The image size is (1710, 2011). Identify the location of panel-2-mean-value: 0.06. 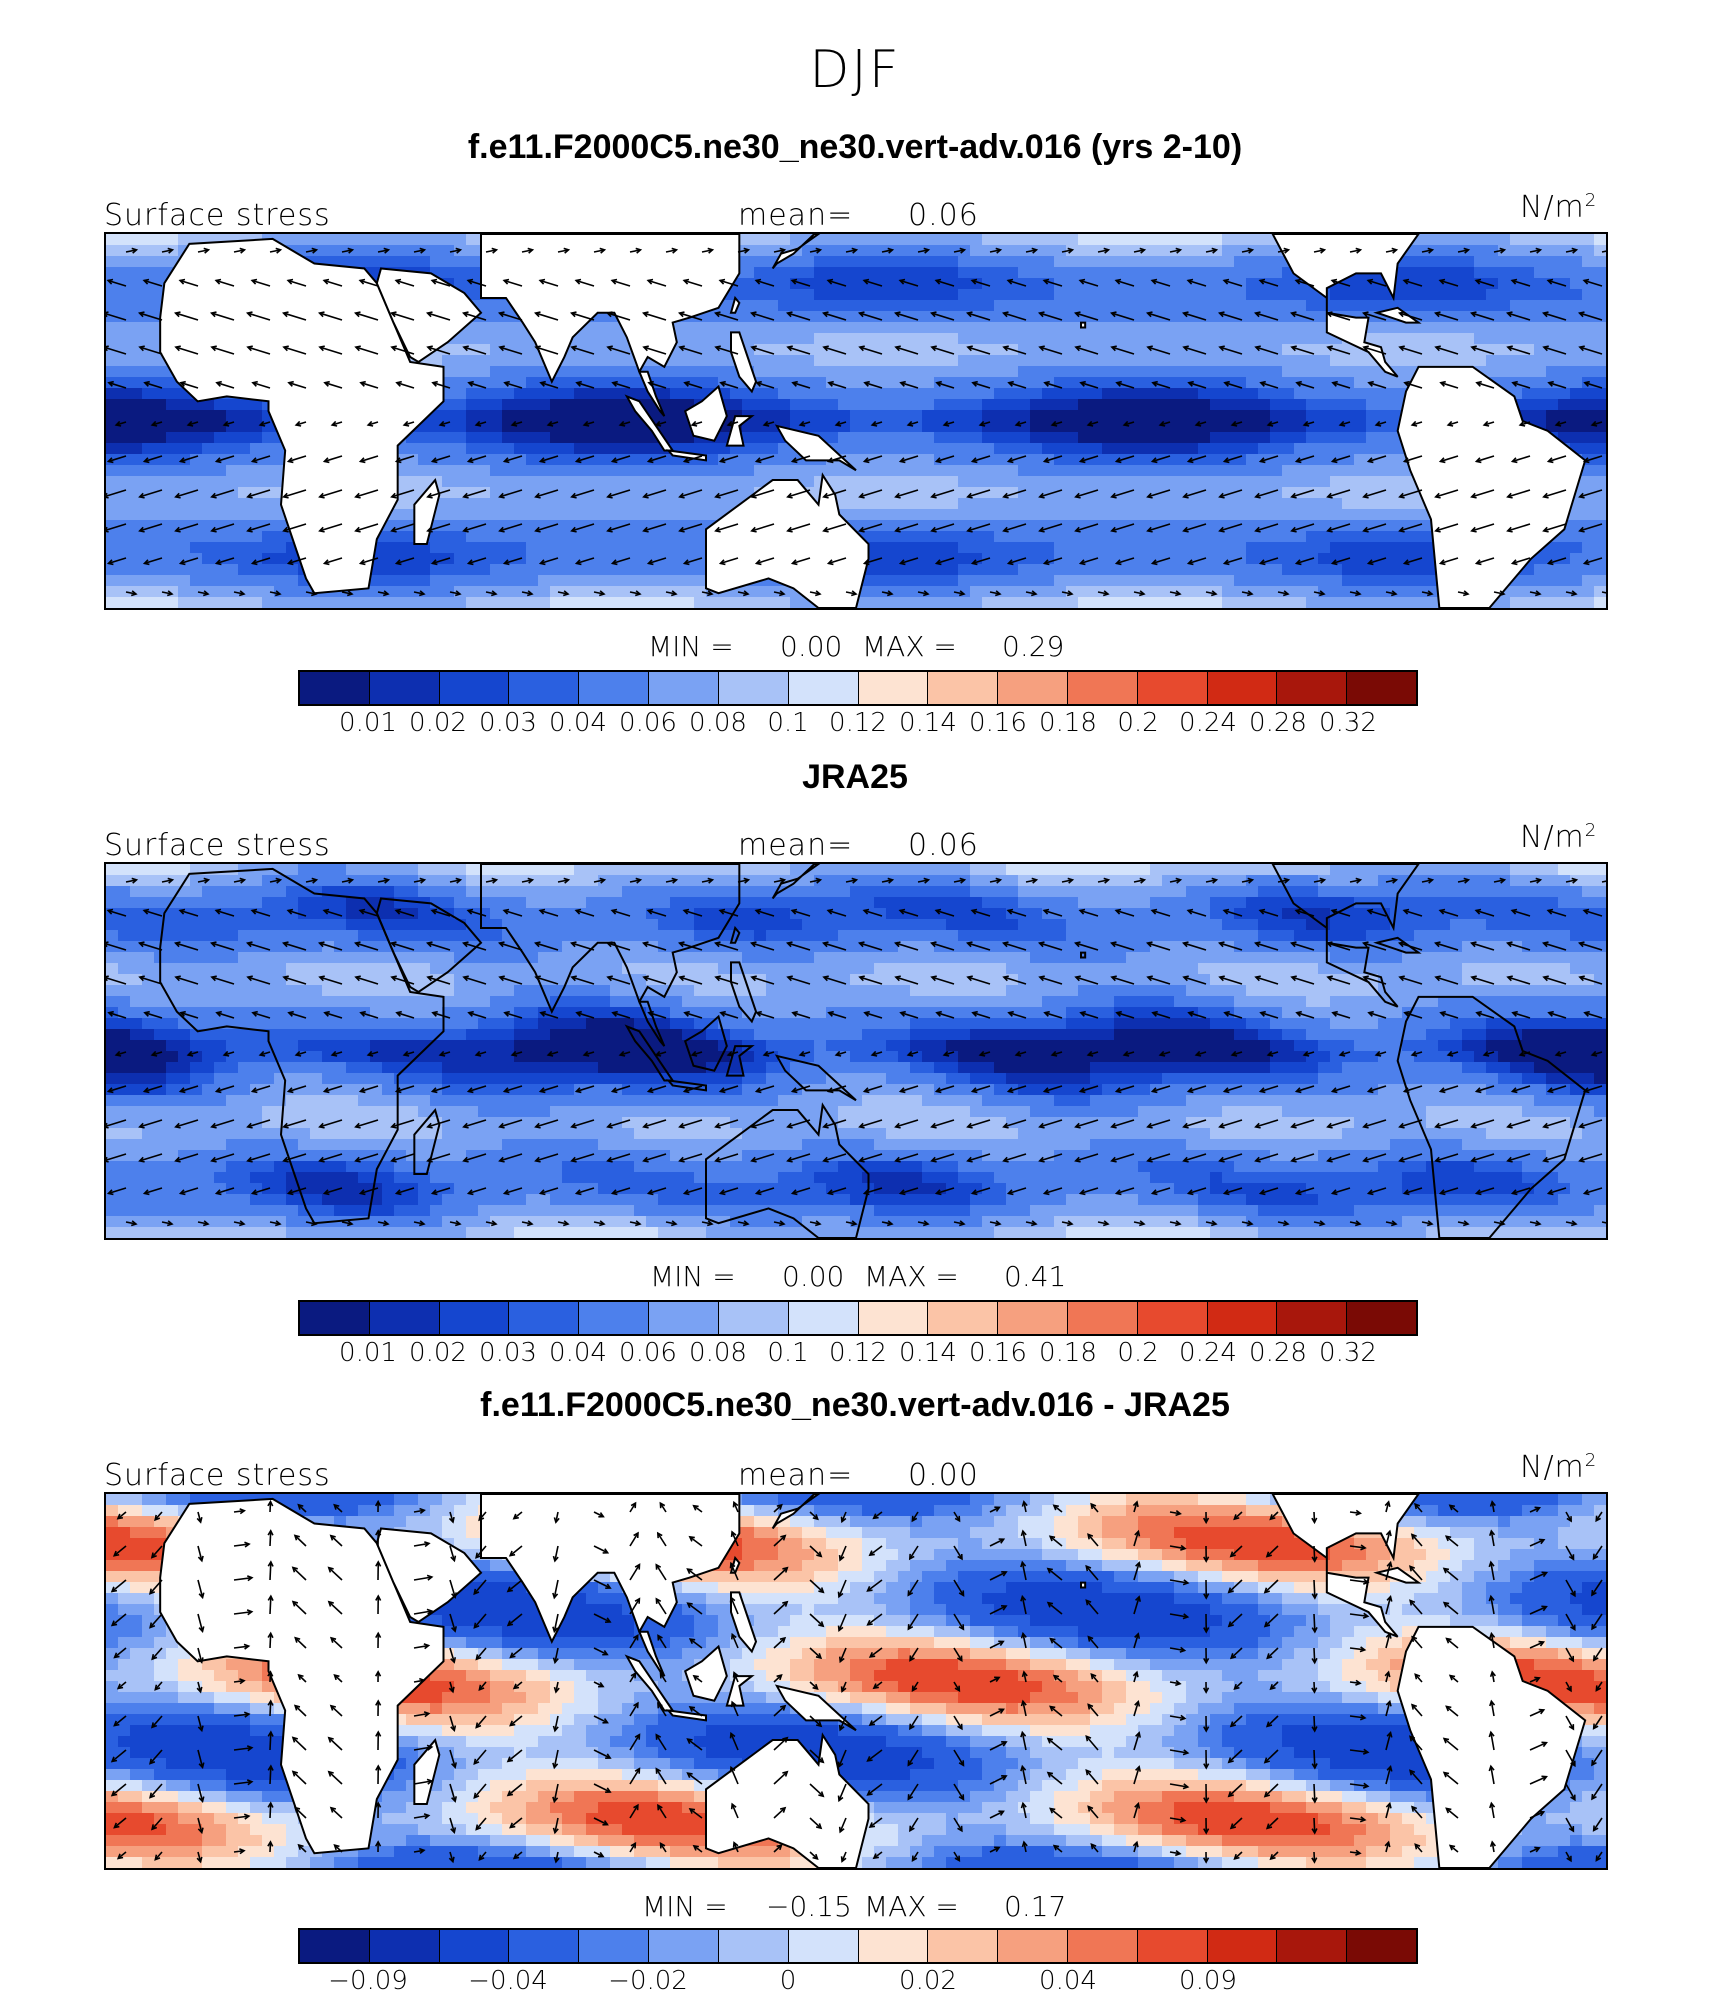
(943, 845).